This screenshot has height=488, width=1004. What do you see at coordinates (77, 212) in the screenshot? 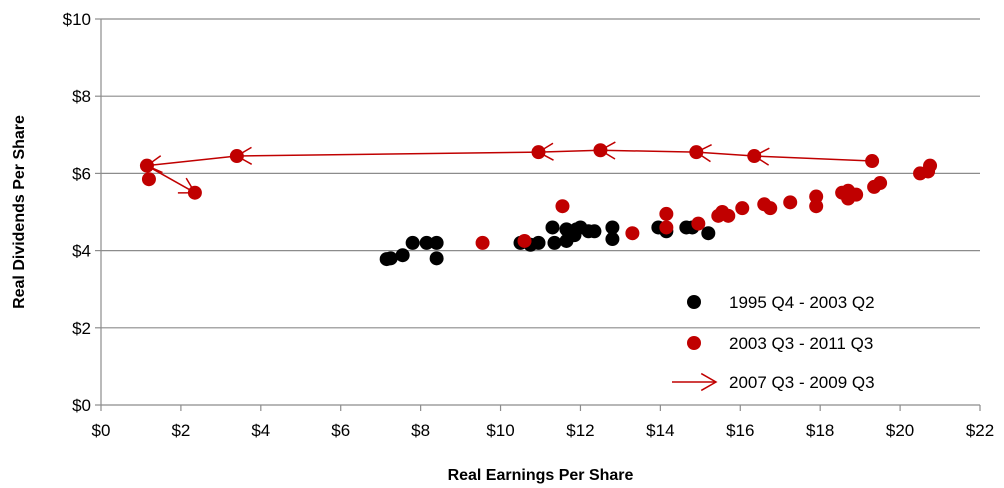
I see `y-tick-labels: $0 $2 $4 $6 $8 $10` at bounding box center [77, 212].